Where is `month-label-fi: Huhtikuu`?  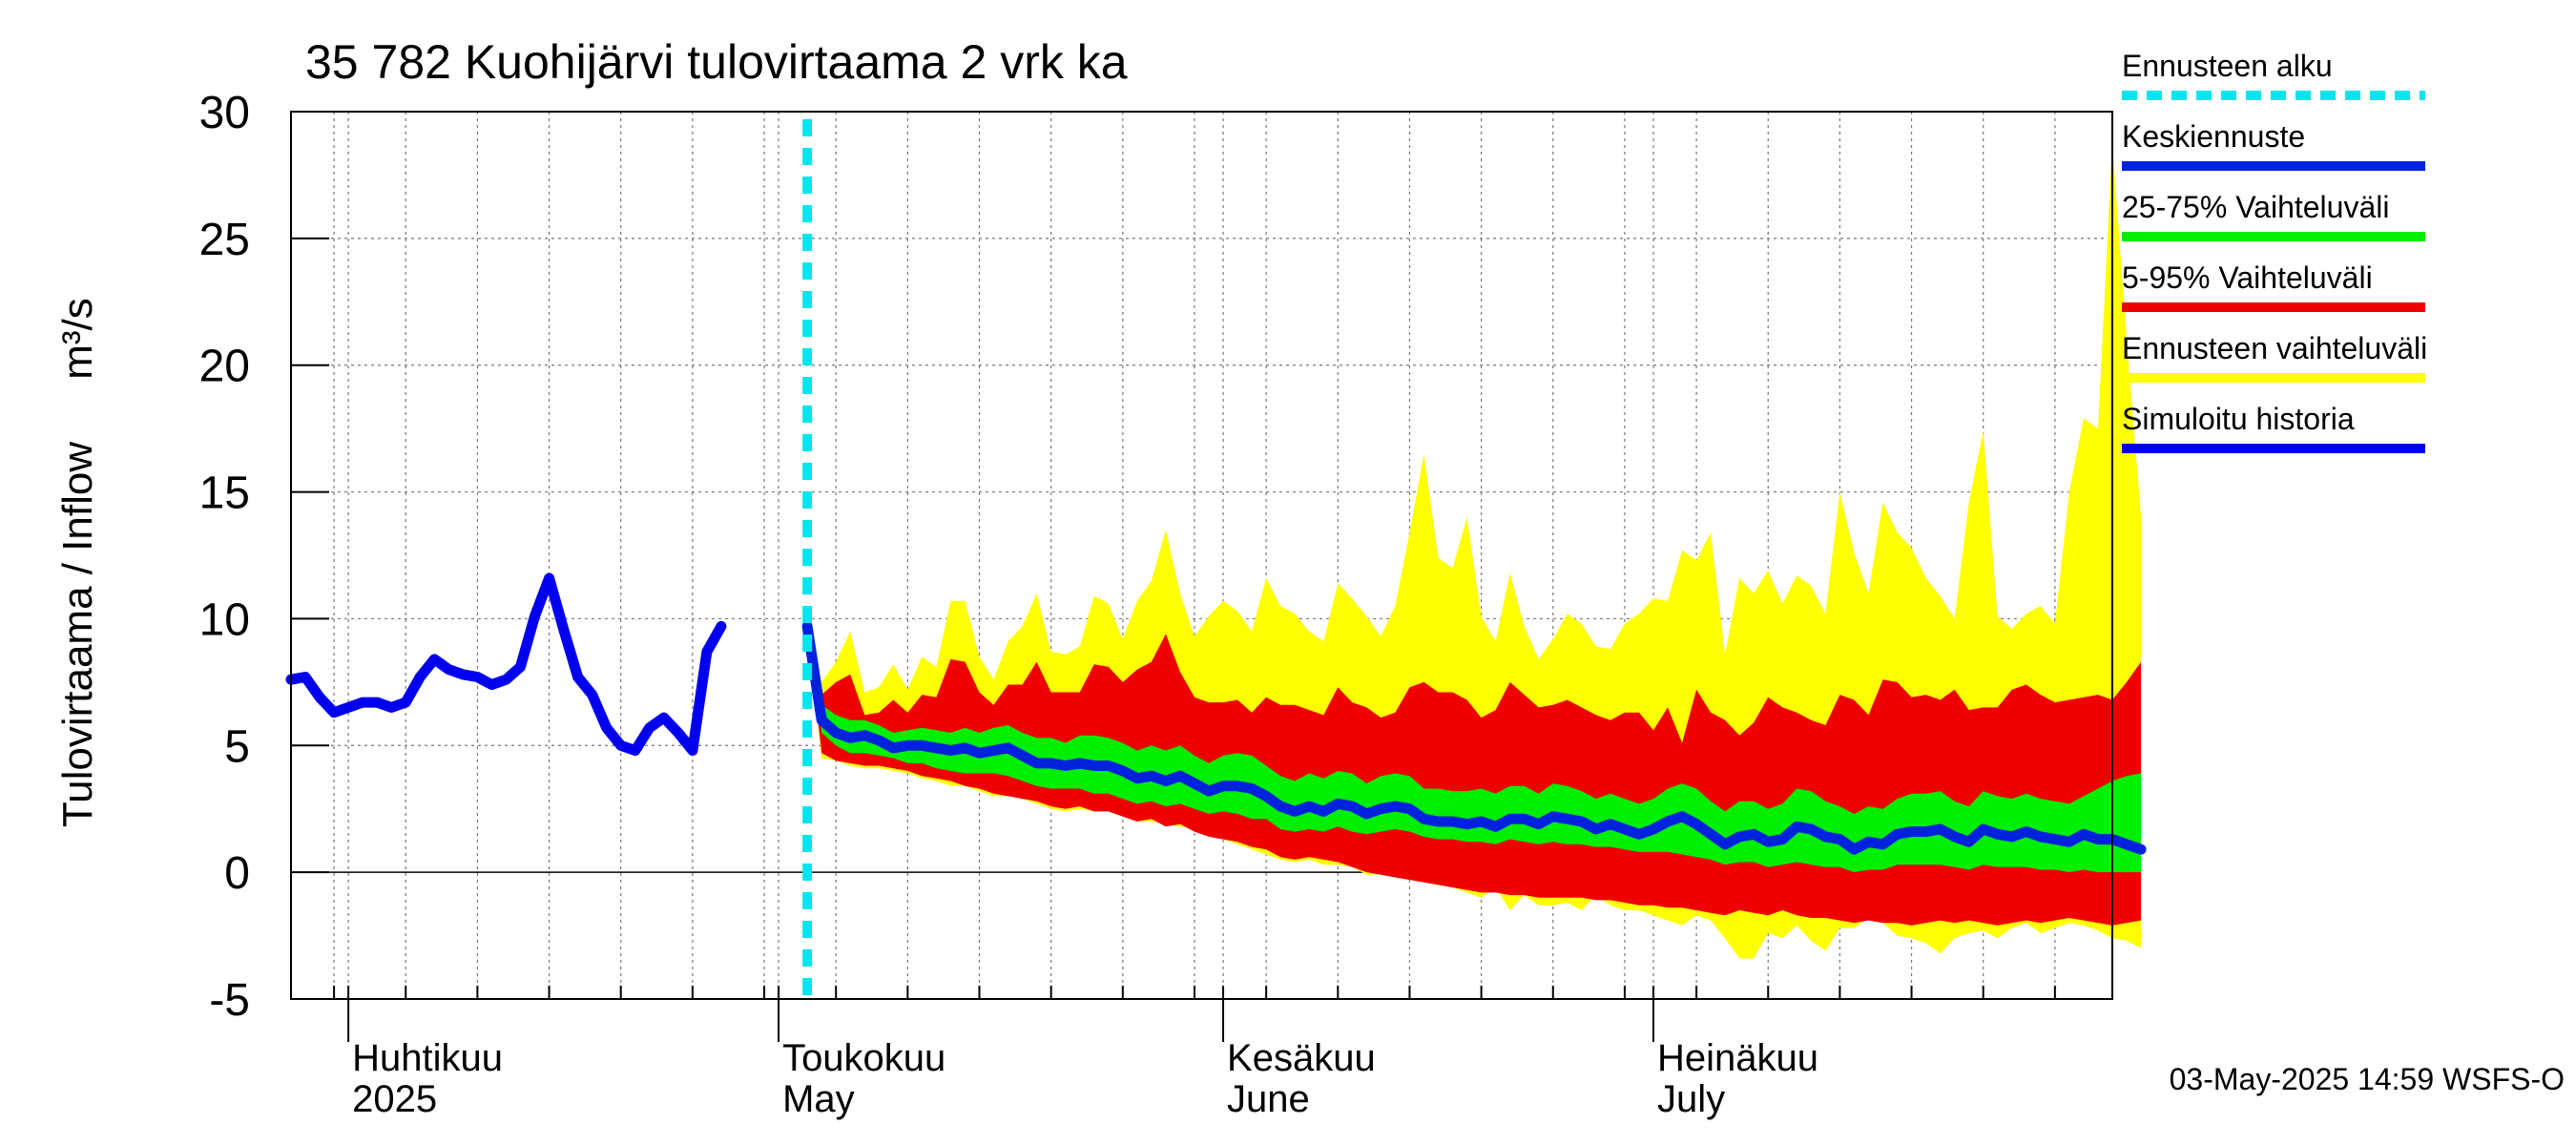
month-label-fi: Huhtikuu is located at coordinates (427, 1058).